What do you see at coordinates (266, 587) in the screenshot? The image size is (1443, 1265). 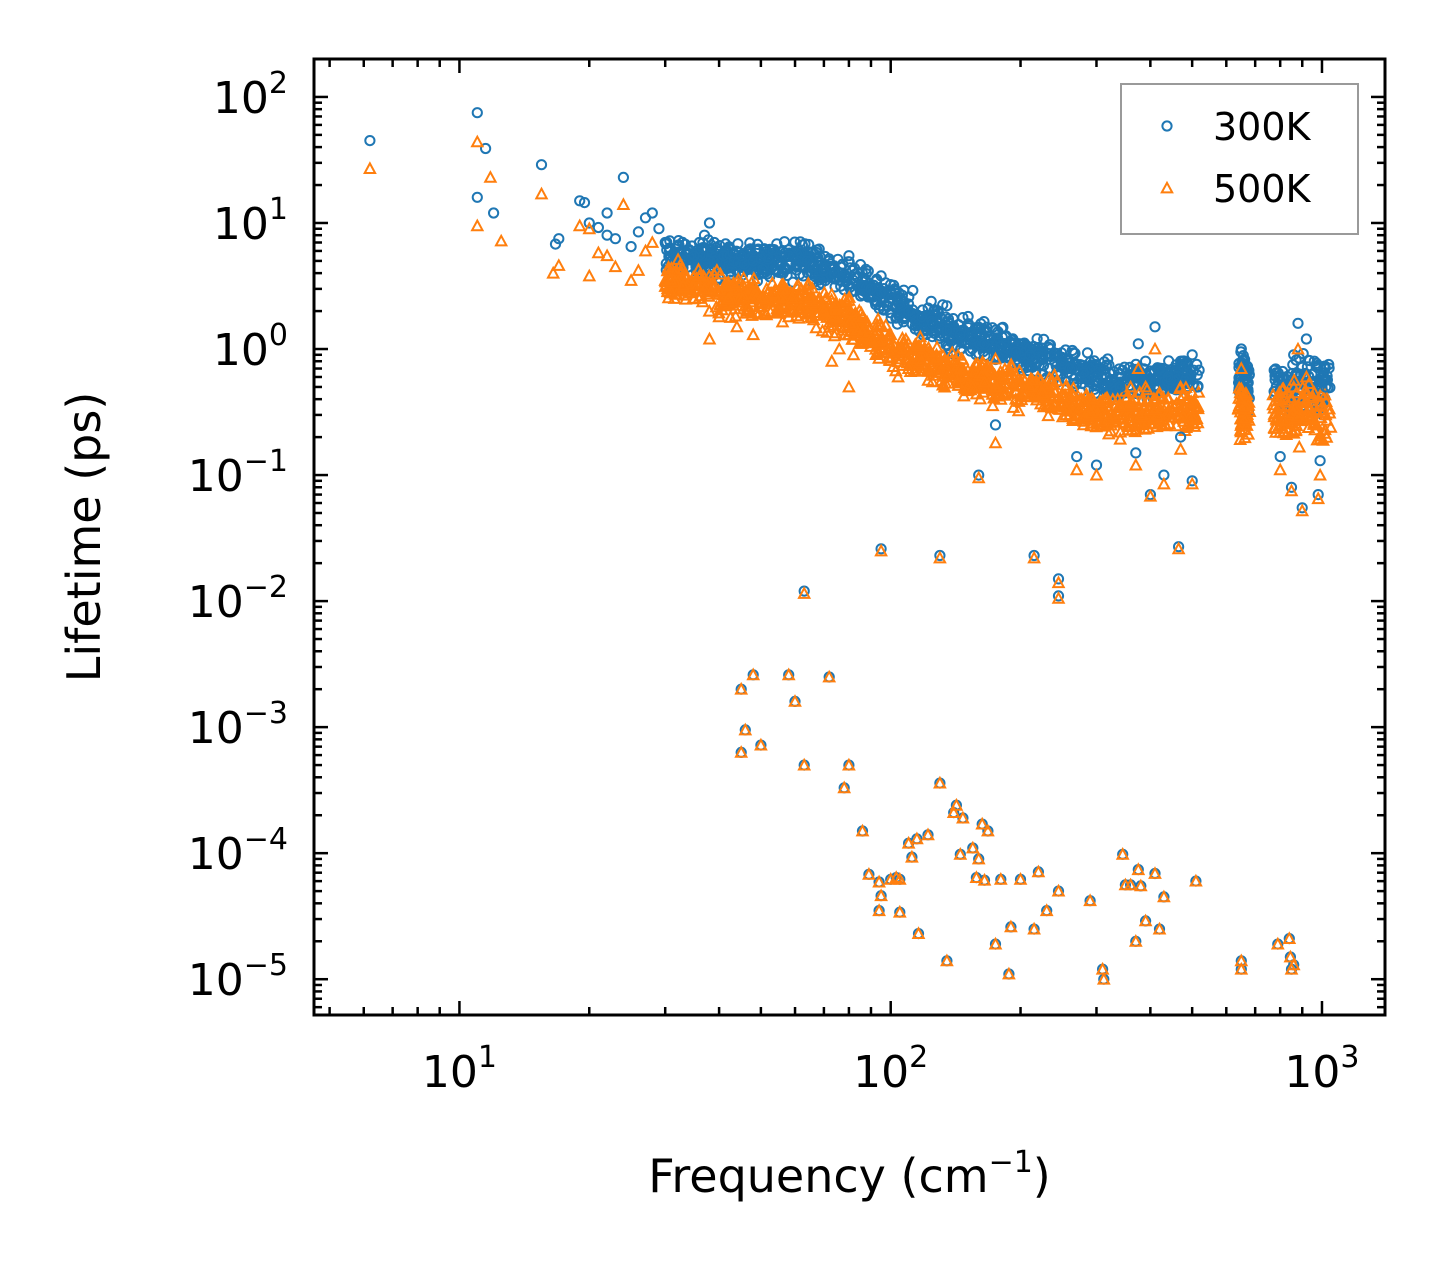 I see `y-tick-label-exponent: −2` at bounding box center [266, 587].